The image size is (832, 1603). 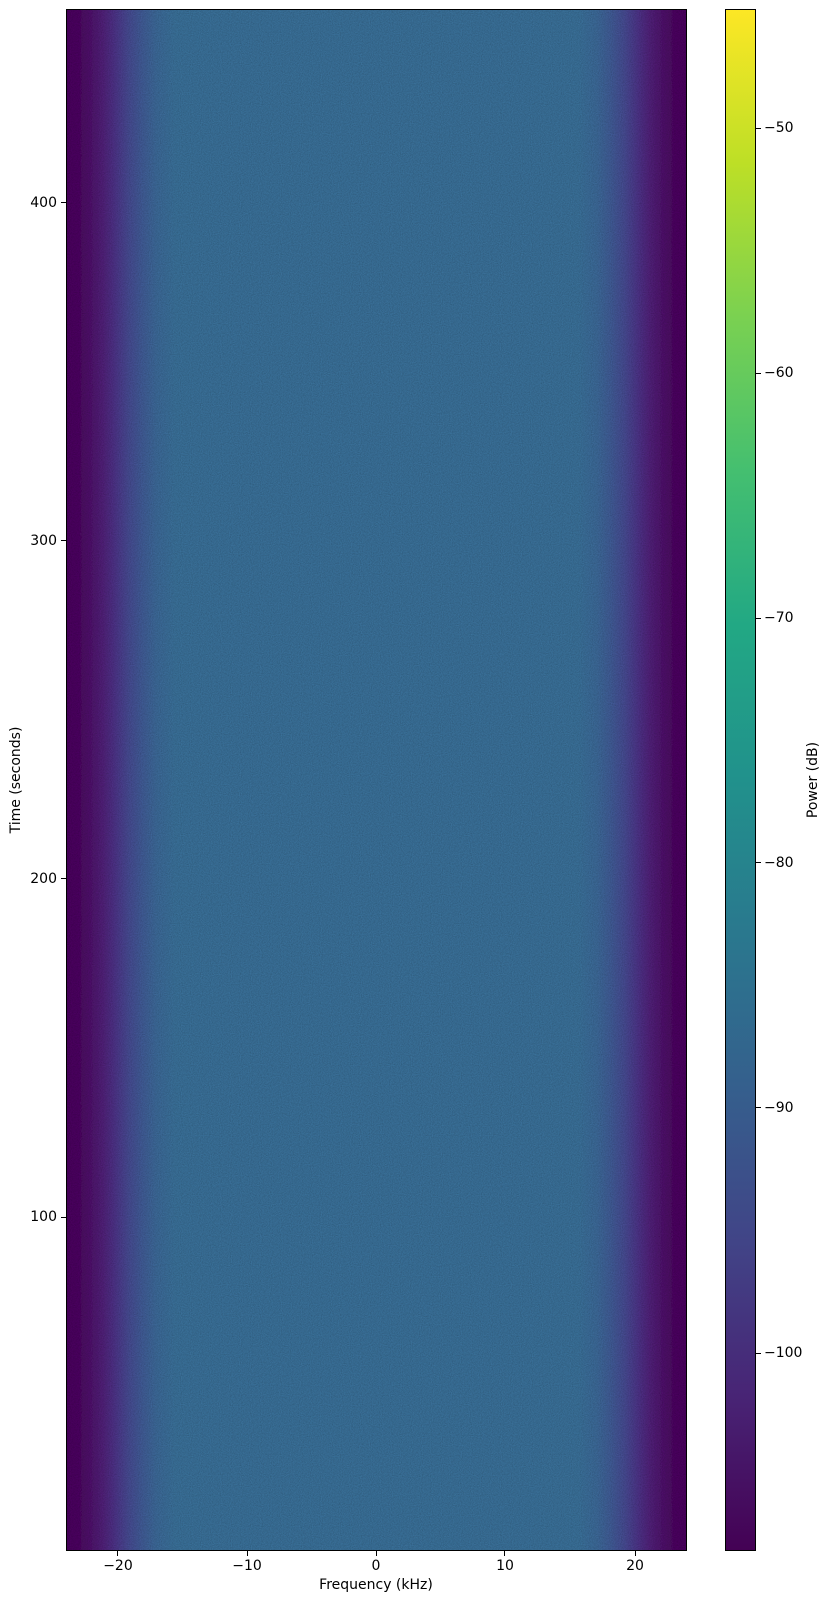 I want to click on x-tick-label: −10, so click(x=247, y=1566).